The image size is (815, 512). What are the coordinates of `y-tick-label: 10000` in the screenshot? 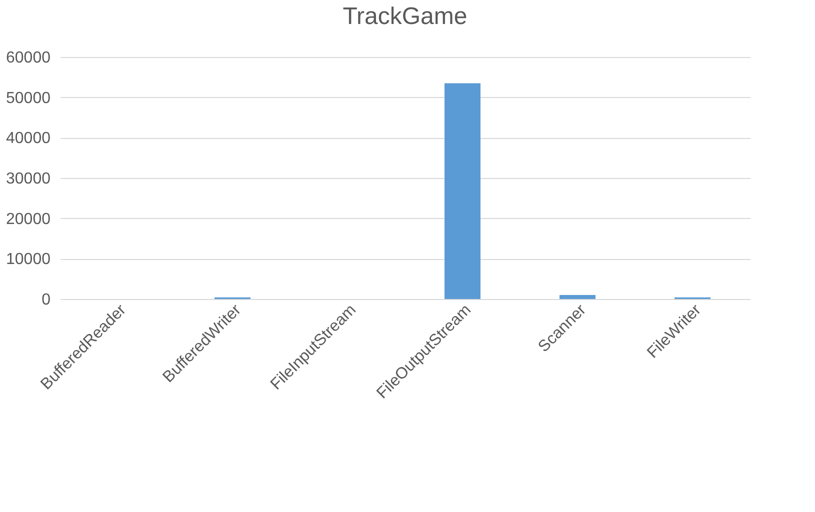 It's located at (28, 259).